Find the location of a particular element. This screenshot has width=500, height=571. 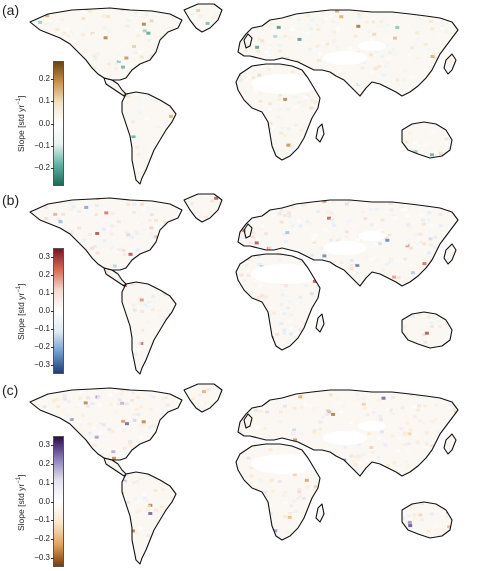

colorbar-label-b: Slope [std yr−1] is located at coordinates (21, 311).